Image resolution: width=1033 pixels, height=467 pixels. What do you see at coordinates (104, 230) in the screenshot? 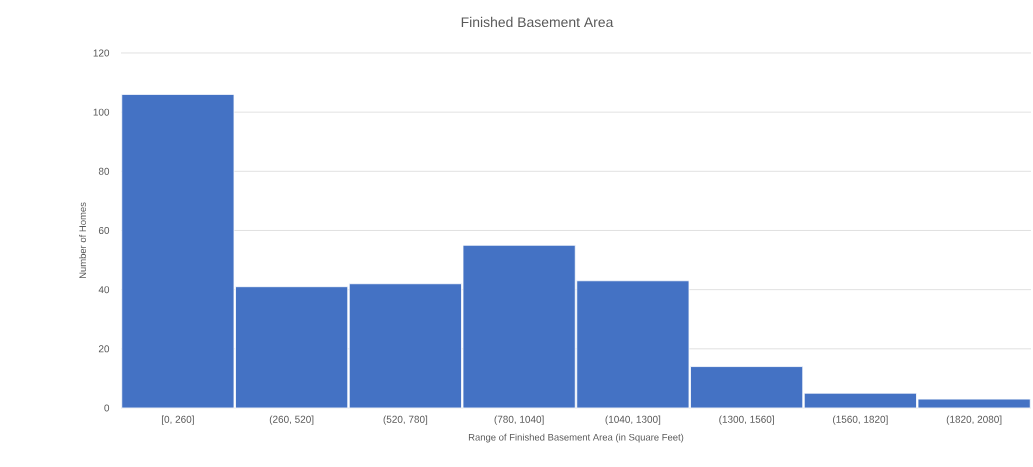
I see `y-tick-label: 60` at bounding box center [104, 230].